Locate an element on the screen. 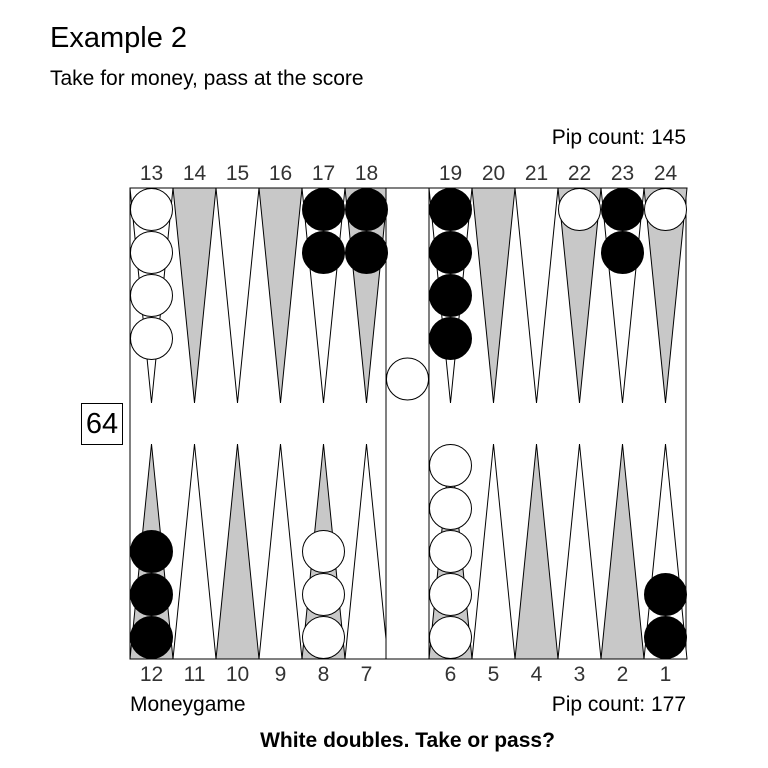 The height and width of the screenshot is (768, 768). point-21-triangle is located at coordinates (536, 295).